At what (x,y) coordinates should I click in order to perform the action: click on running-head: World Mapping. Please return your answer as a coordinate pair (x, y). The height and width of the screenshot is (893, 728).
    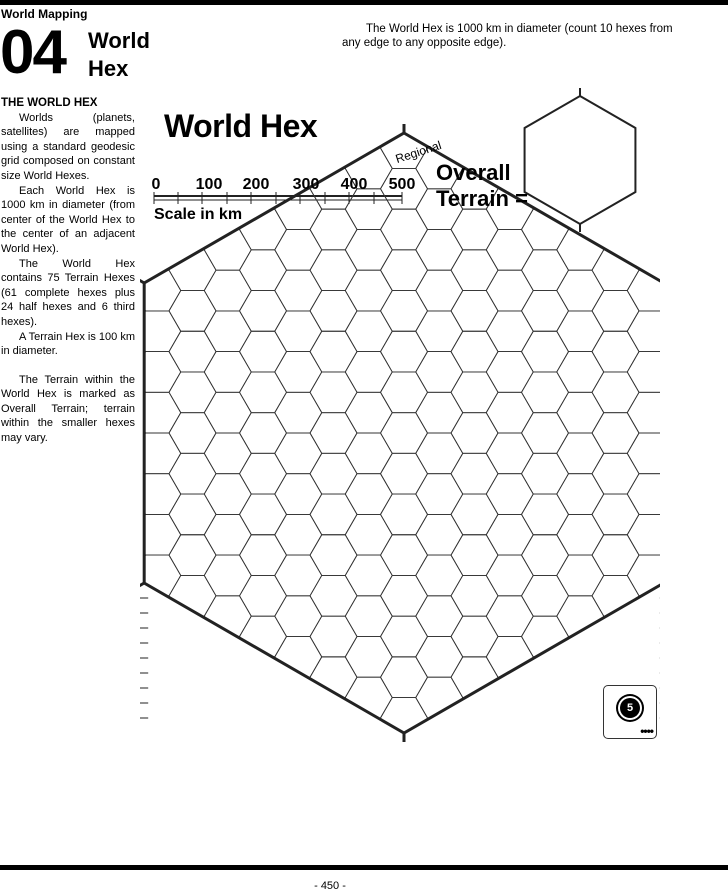
    Looking at the image, I should click on (44, 14).